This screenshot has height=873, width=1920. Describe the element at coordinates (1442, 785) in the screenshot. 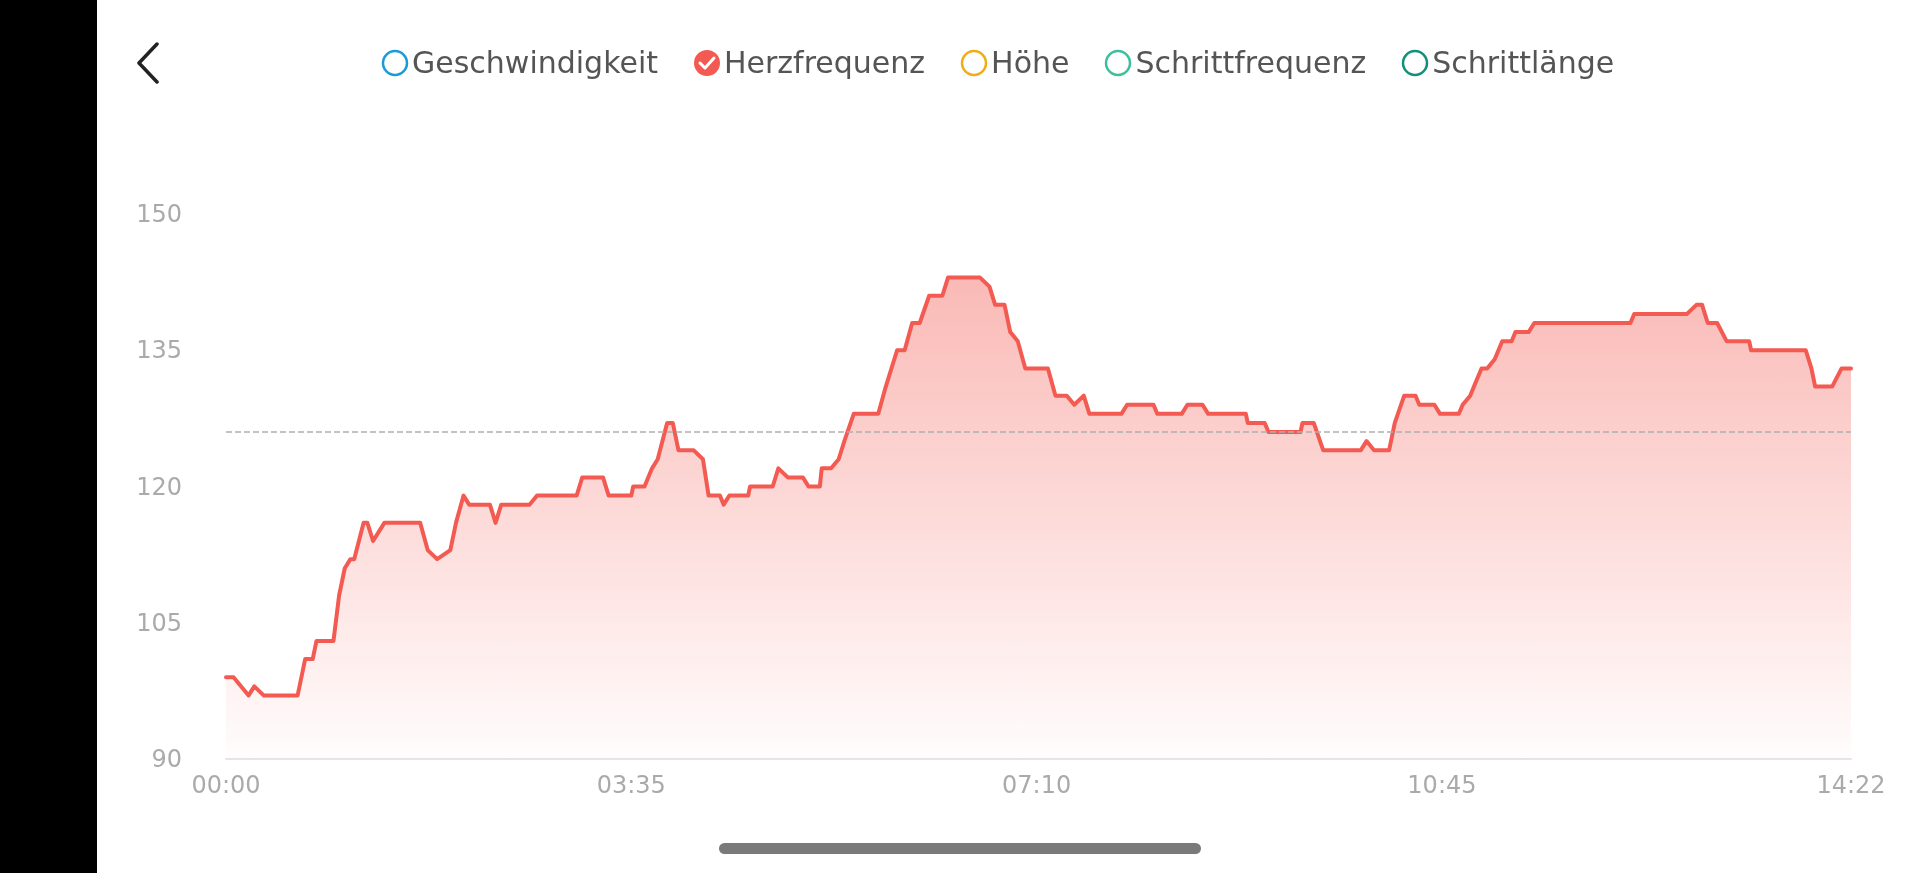

I see `x-tick-label: 10:45` at that location.